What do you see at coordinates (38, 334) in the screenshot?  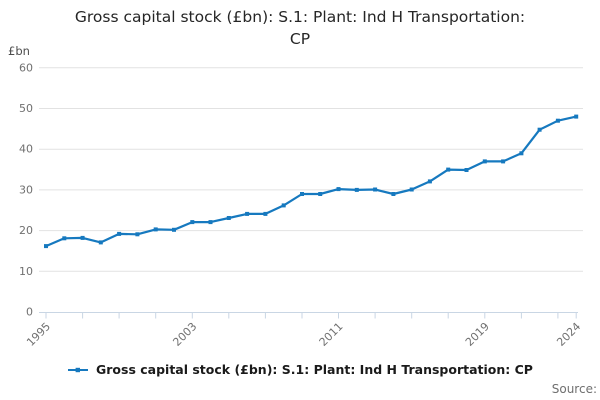 I see `x-tick-label: 1995` at bounding box center [38, 334].